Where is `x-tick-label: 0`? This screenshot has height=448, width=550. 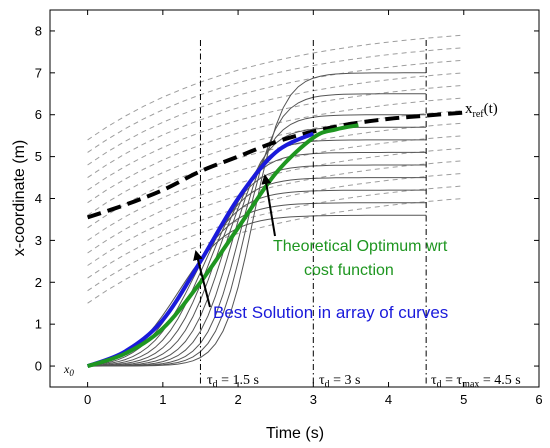 x-tick-label: 0 is located at coordinates (87, 399).